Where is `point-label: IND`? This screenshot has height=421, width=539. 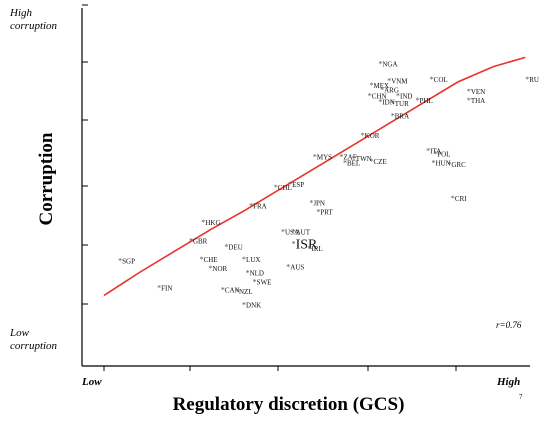 point-label: IND is located at coordinates (406, 97).